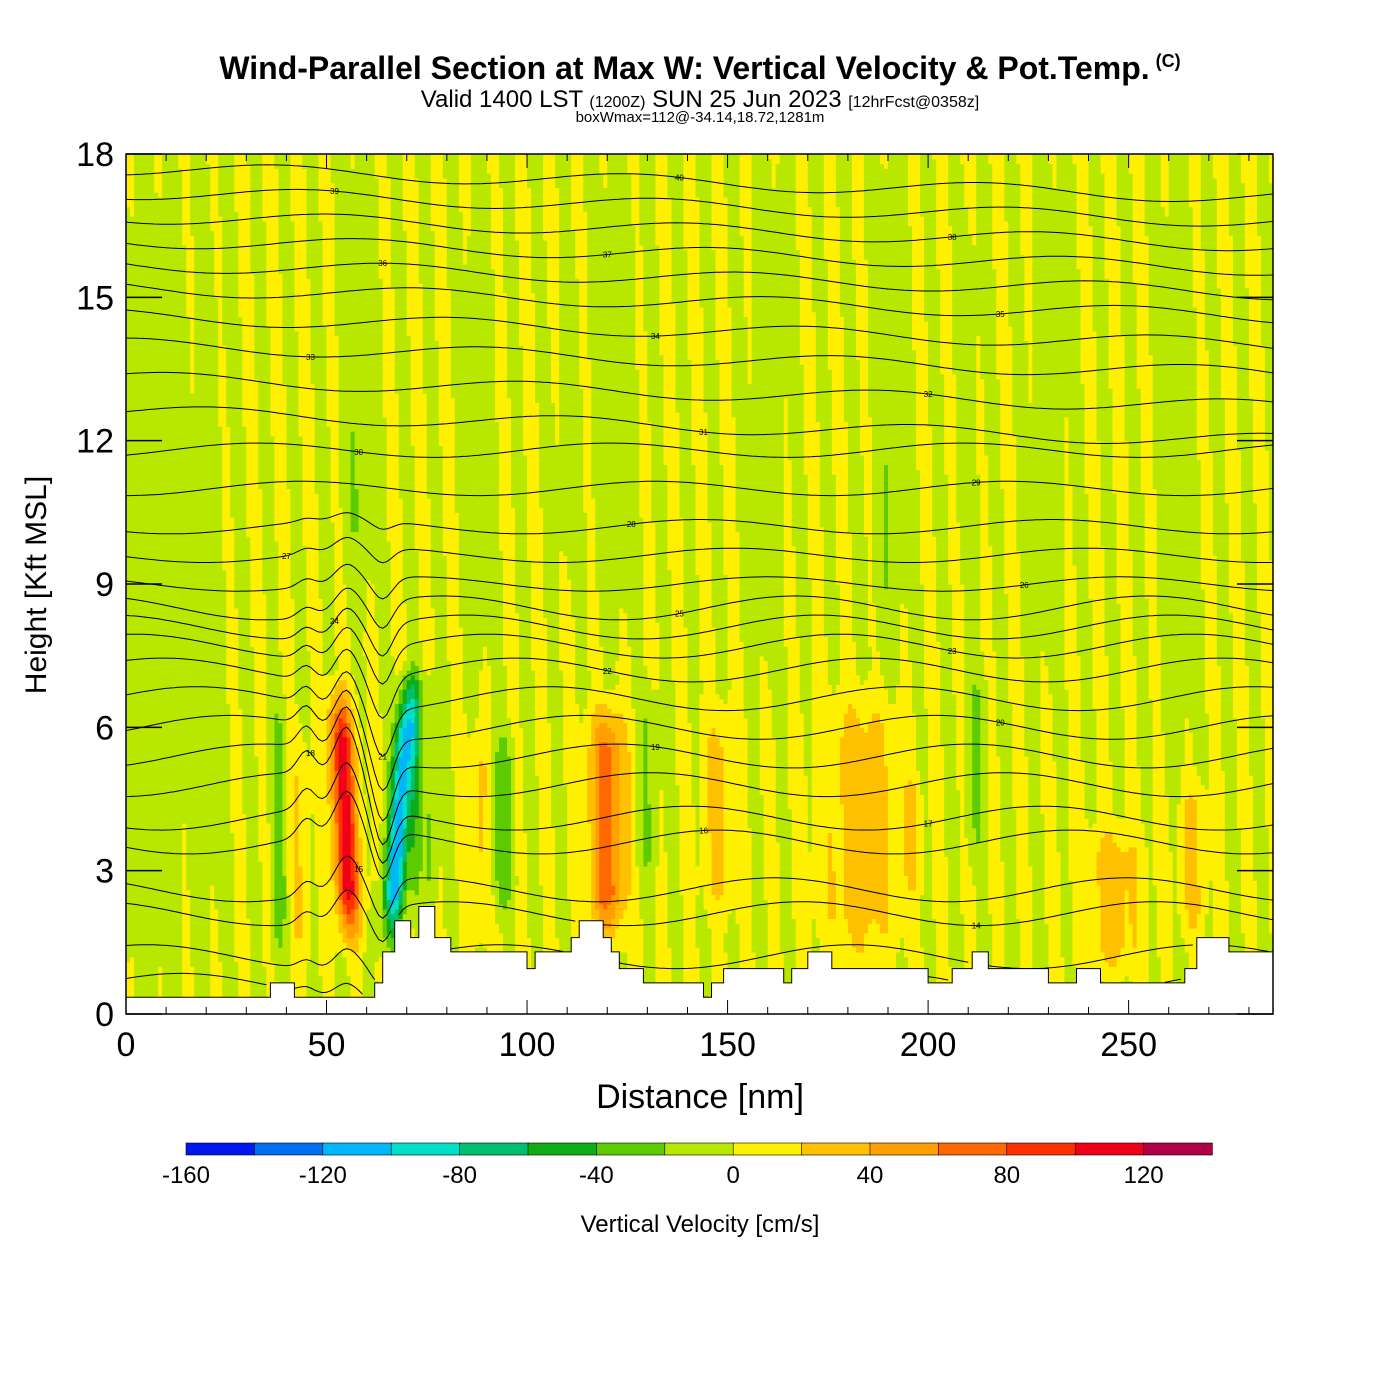 The image size is (1400, 1400). What do you see at coordinates (95, 442) in the screenshot?
I see `y-tick-label: 12` at bounding box center [95, 442].